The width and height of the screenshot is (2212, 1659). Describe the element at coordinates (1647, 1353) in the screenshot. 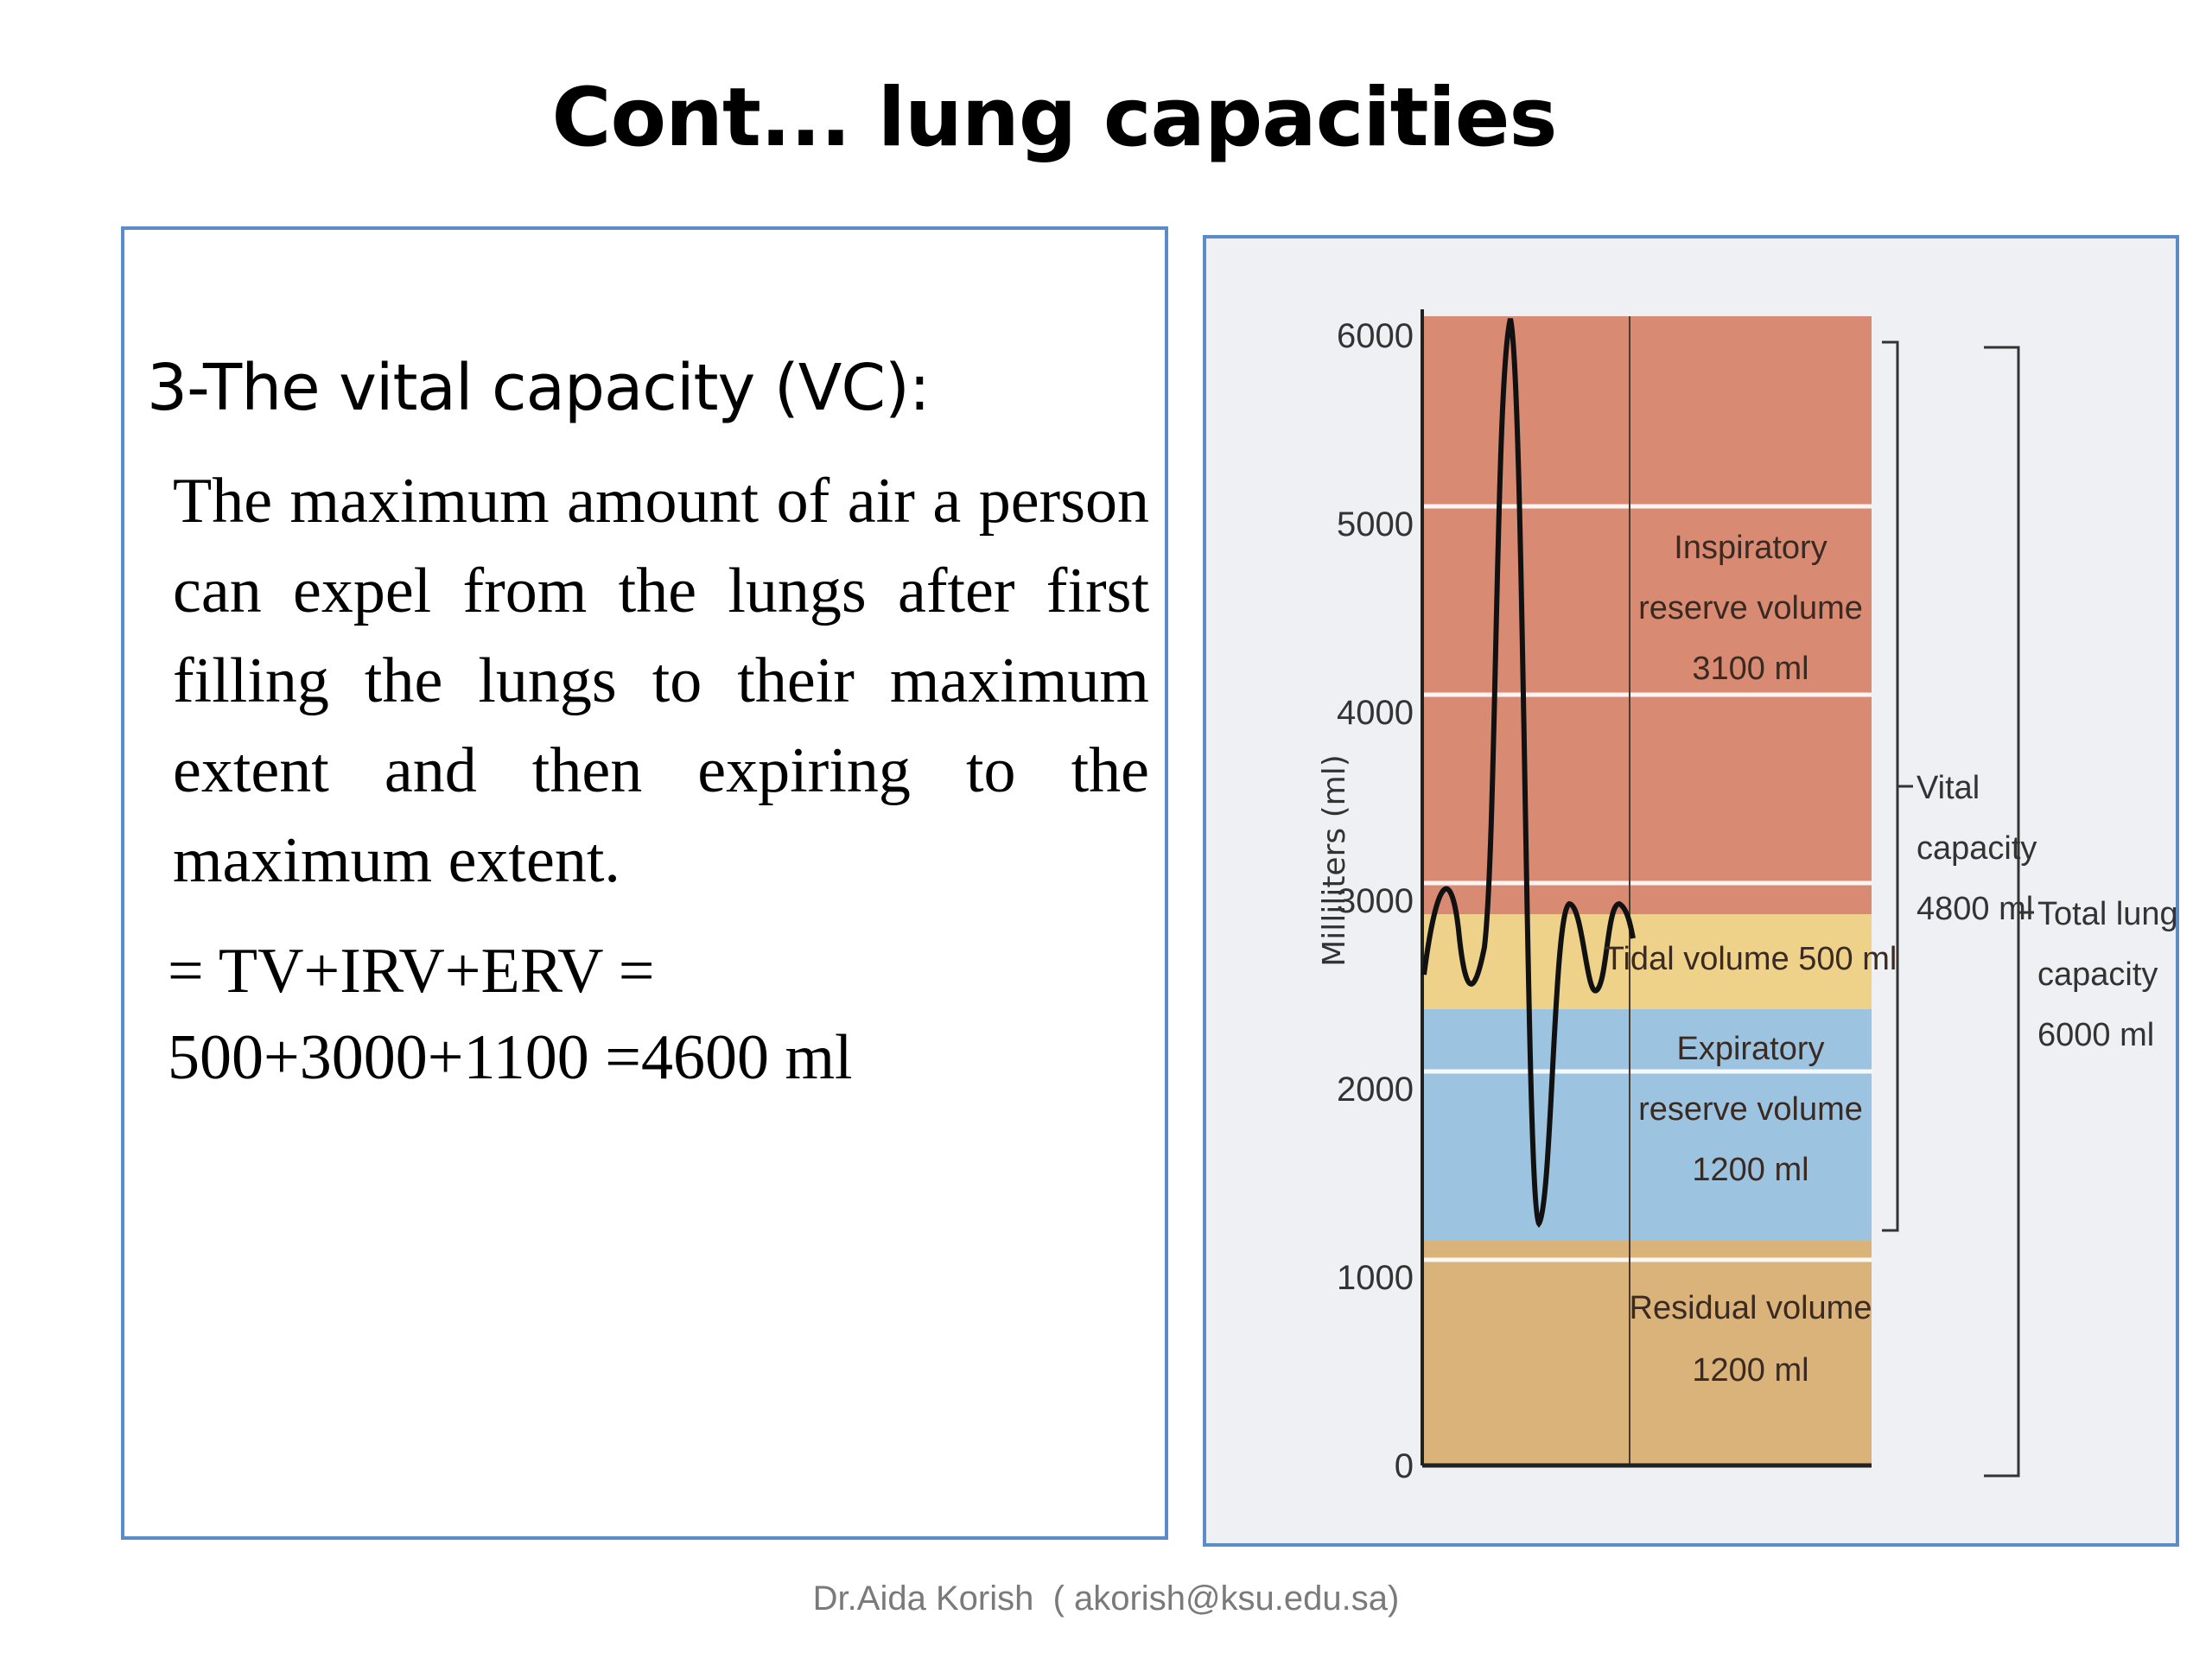

I see `band-residual-volume` at that location.